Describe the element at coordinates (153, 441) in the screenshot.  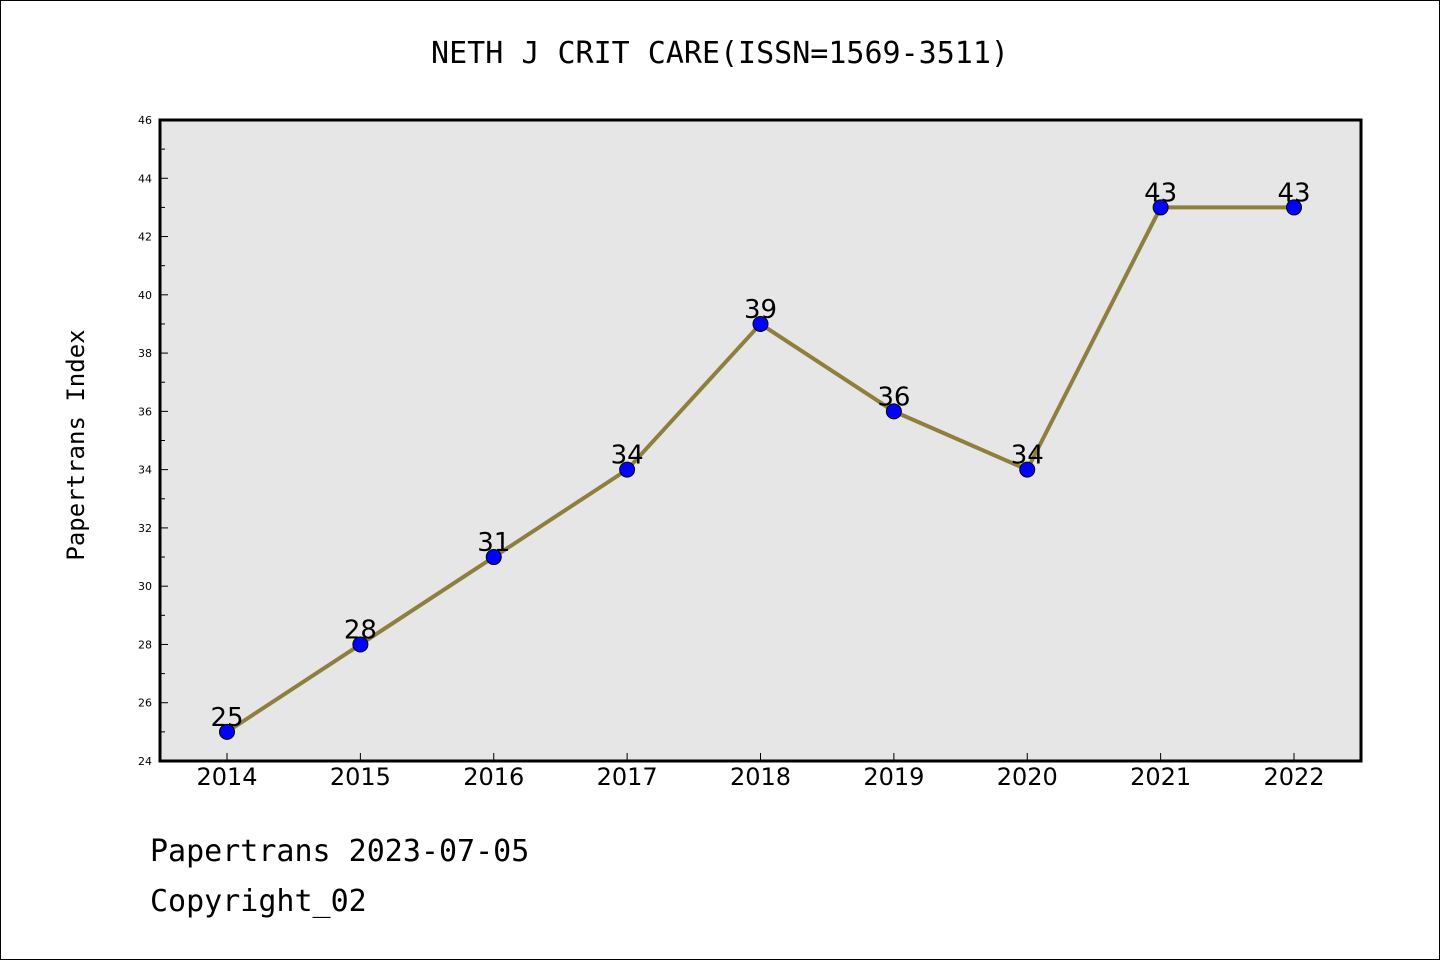
I see `y-axis: 24 26 28 30 32 34 36 38 40 42 44 46` at that location.